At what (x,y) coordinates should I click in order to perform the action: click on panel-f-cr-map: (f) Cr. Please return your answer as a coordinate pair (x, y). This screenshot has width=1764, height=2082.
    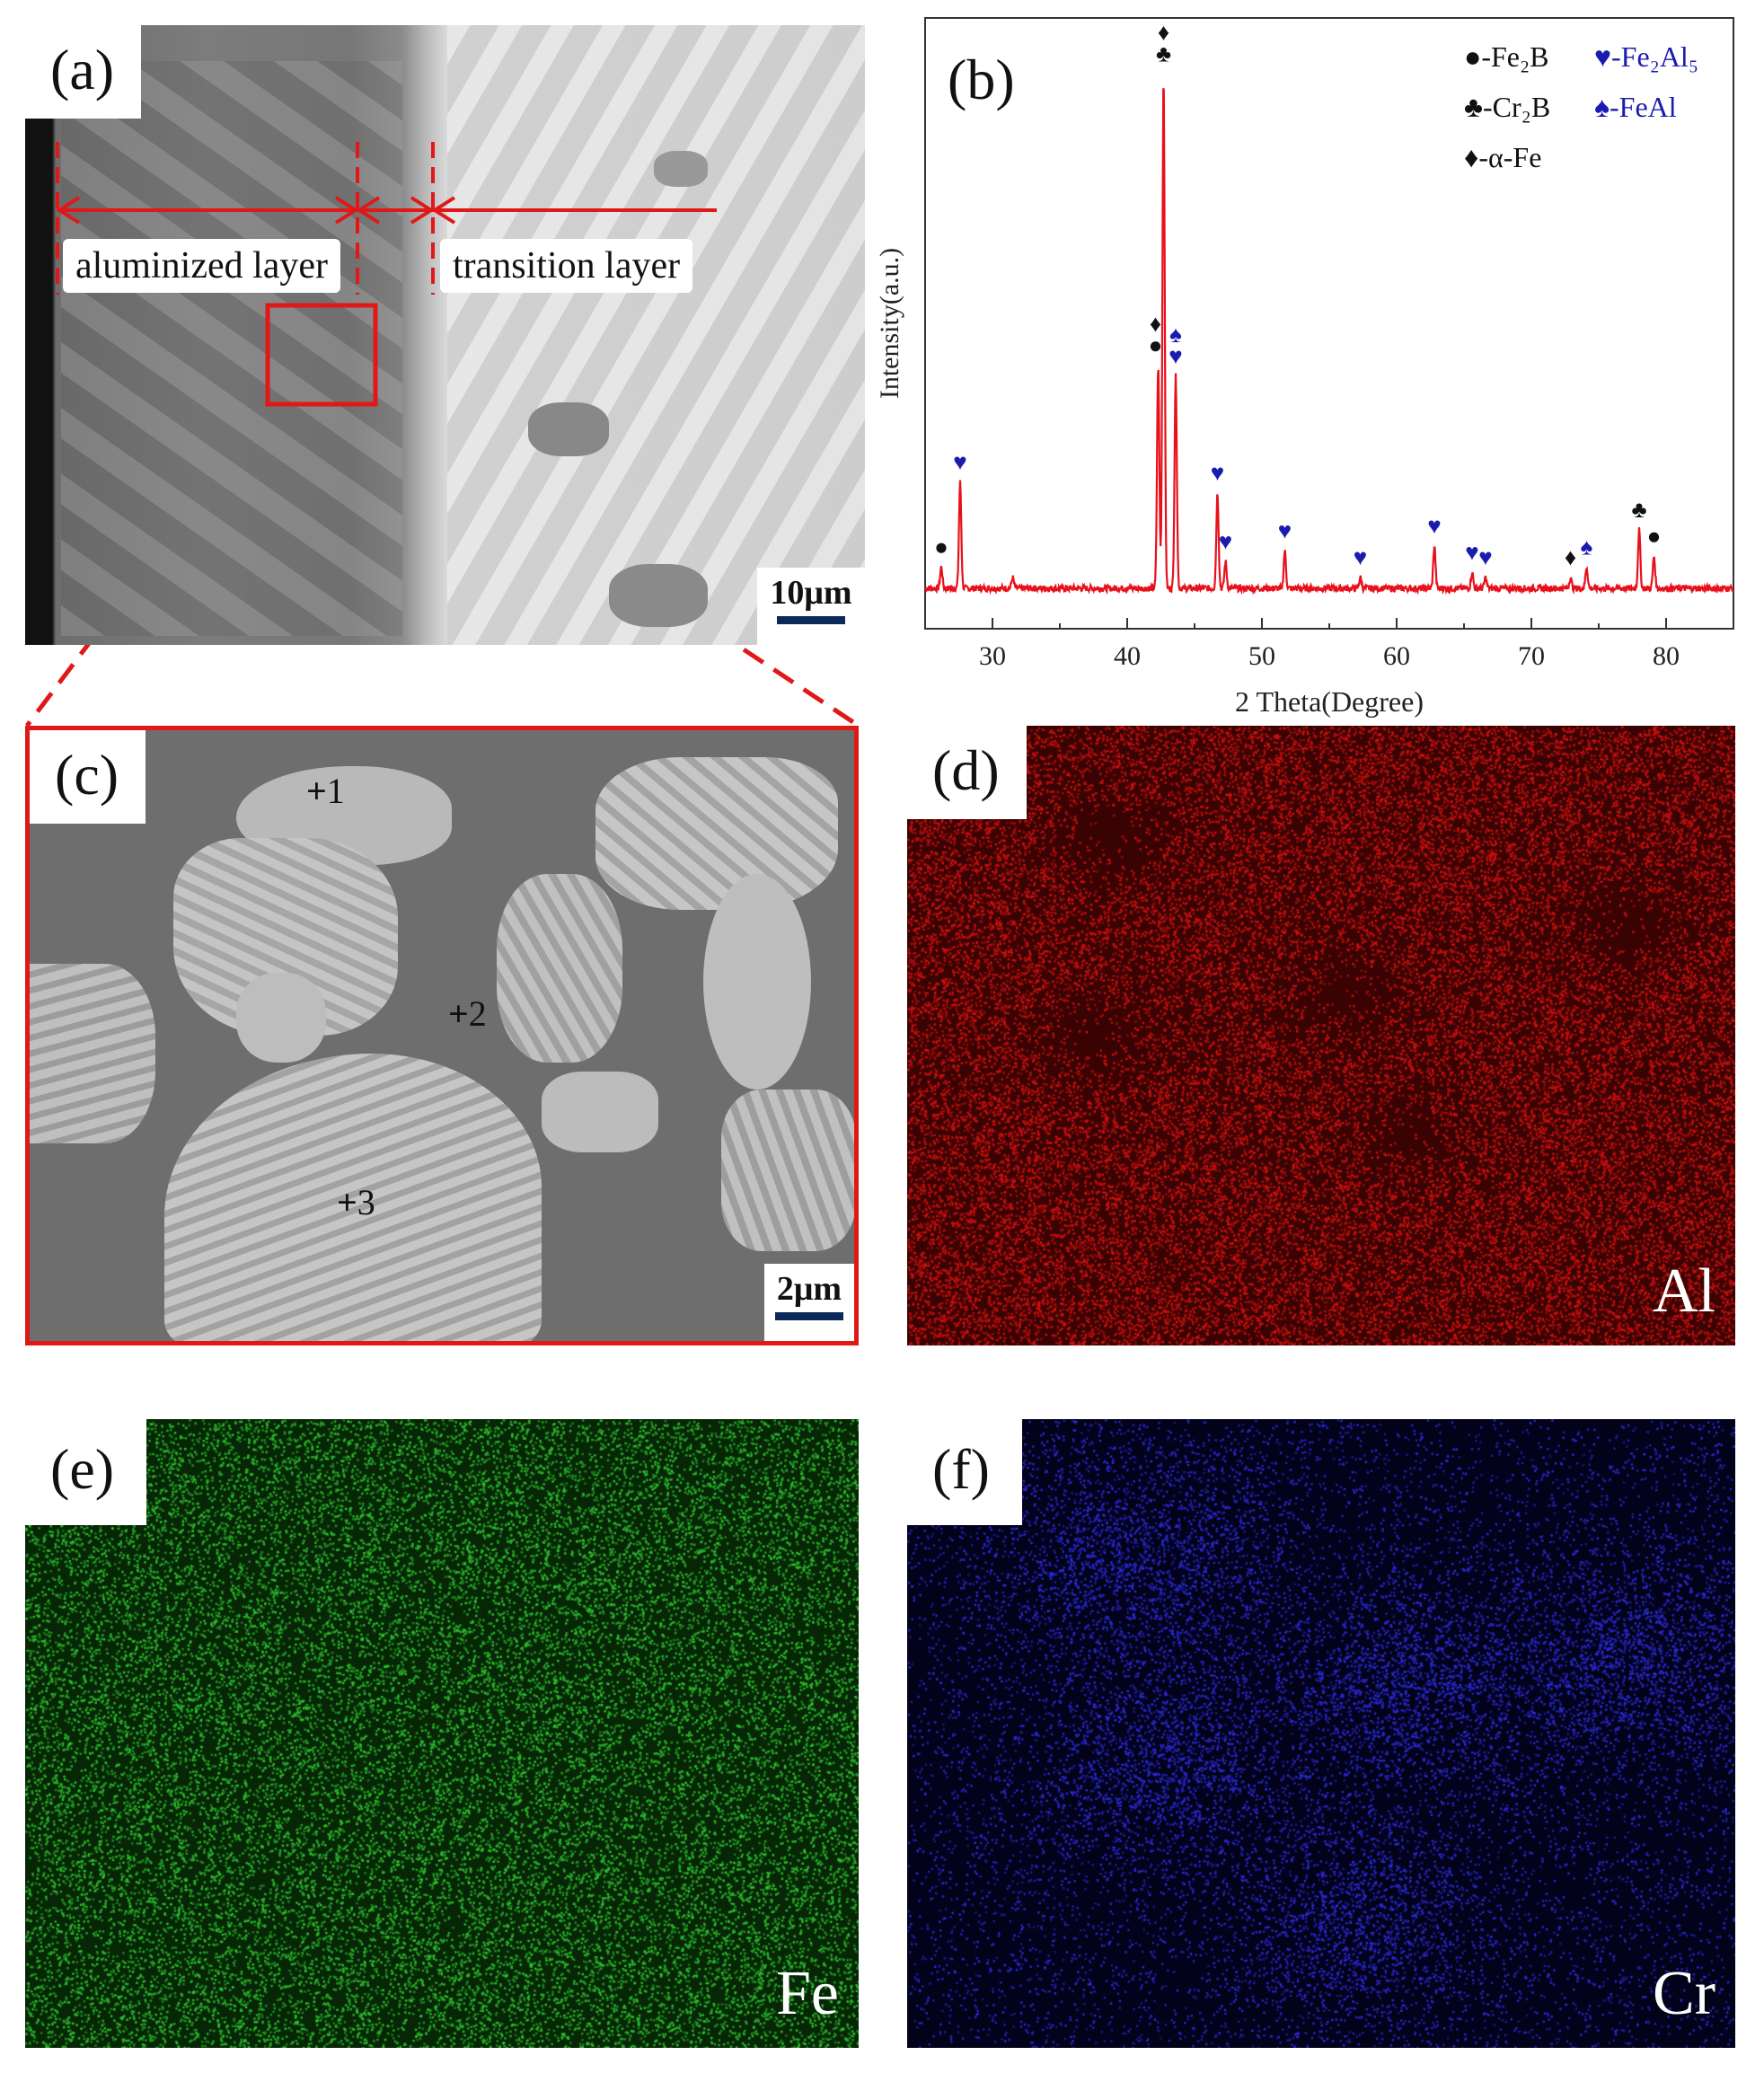
    Looking at the image, I should click on (1321, 1733).